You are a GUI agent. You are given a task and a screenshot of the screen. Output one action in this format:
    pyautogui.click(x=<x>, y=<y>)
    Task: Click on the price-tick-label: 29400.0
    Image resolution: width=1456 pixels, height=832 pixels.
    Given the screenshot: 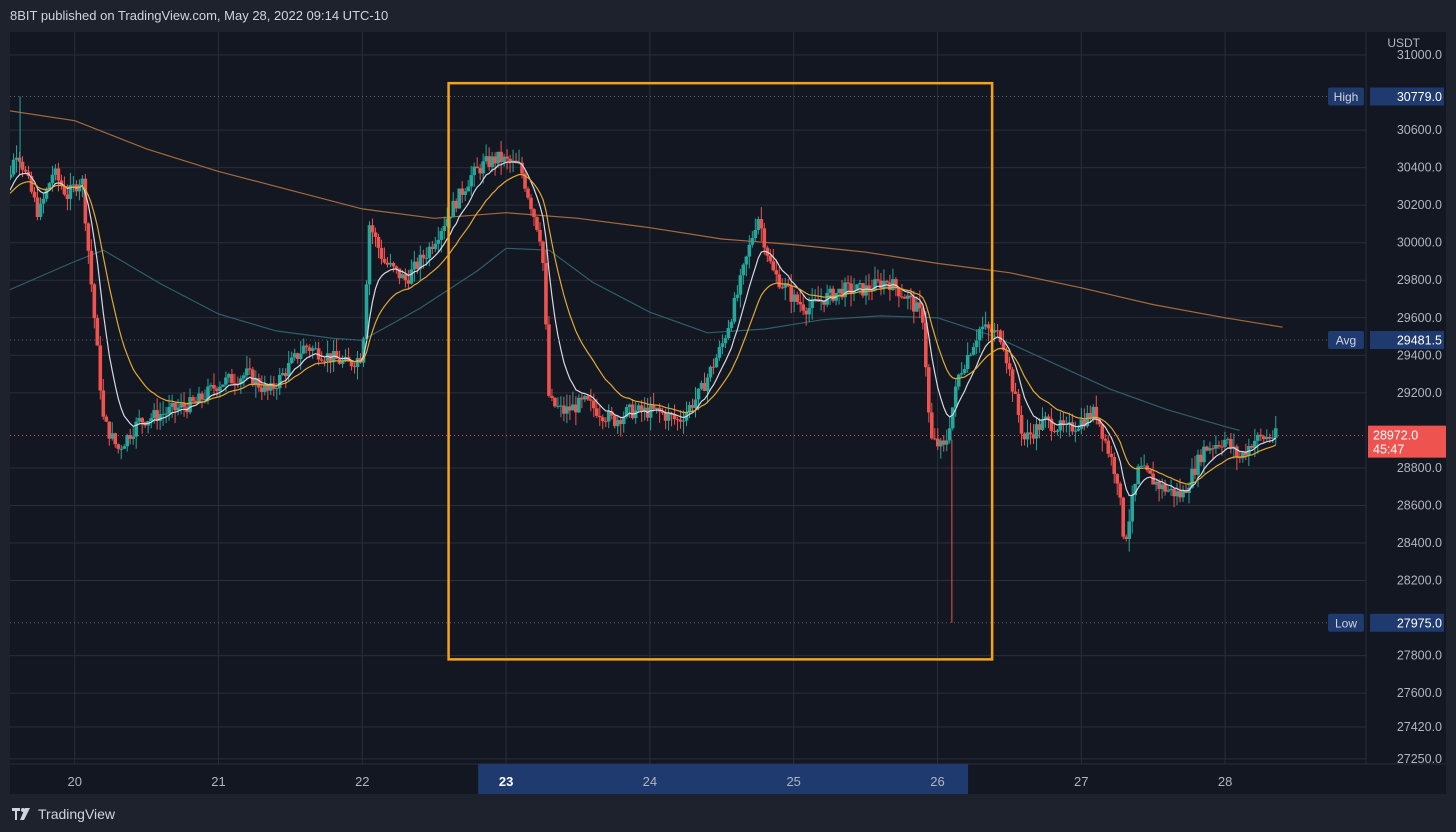 What is the action you would take?
    pyautogui.click(x=1419, y=355)
    